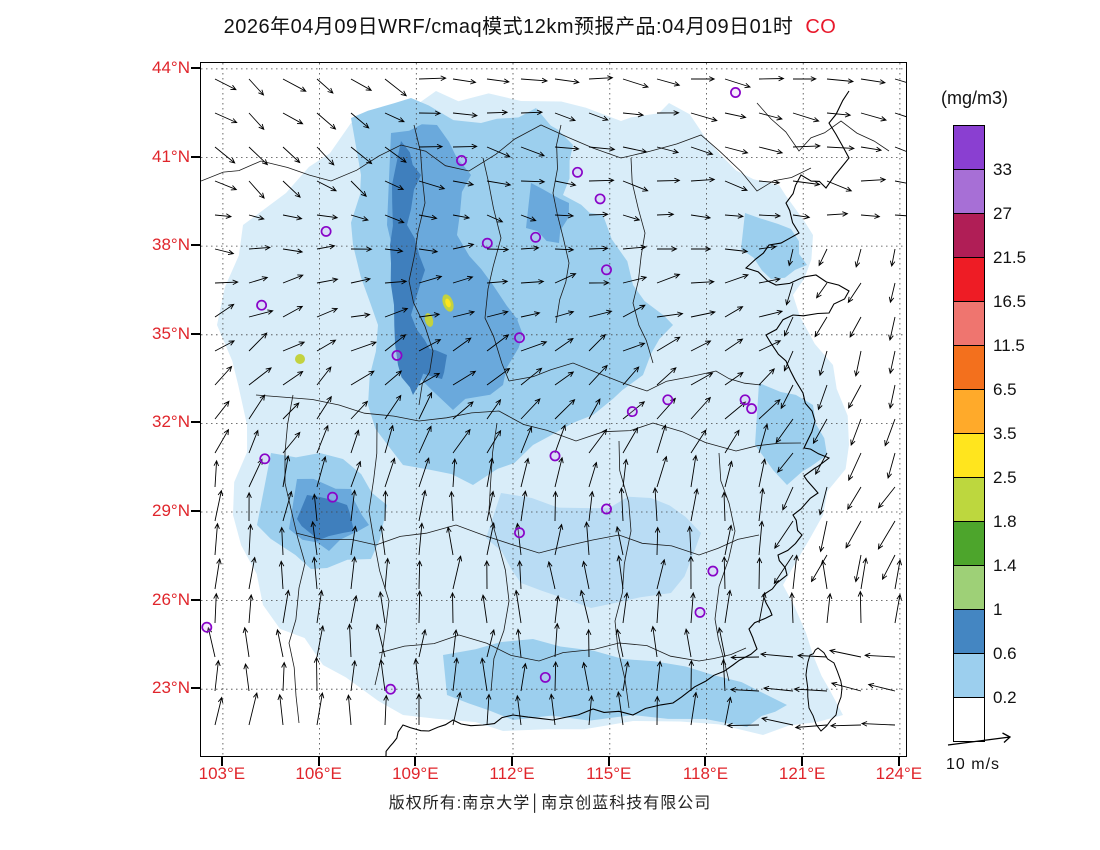 The image size is (1100, 850). What do you see at coordinates (1005, 433) in the screenshot?
I see `colorbar-tick-label: 3.5` at bounding box center [1005, 433].